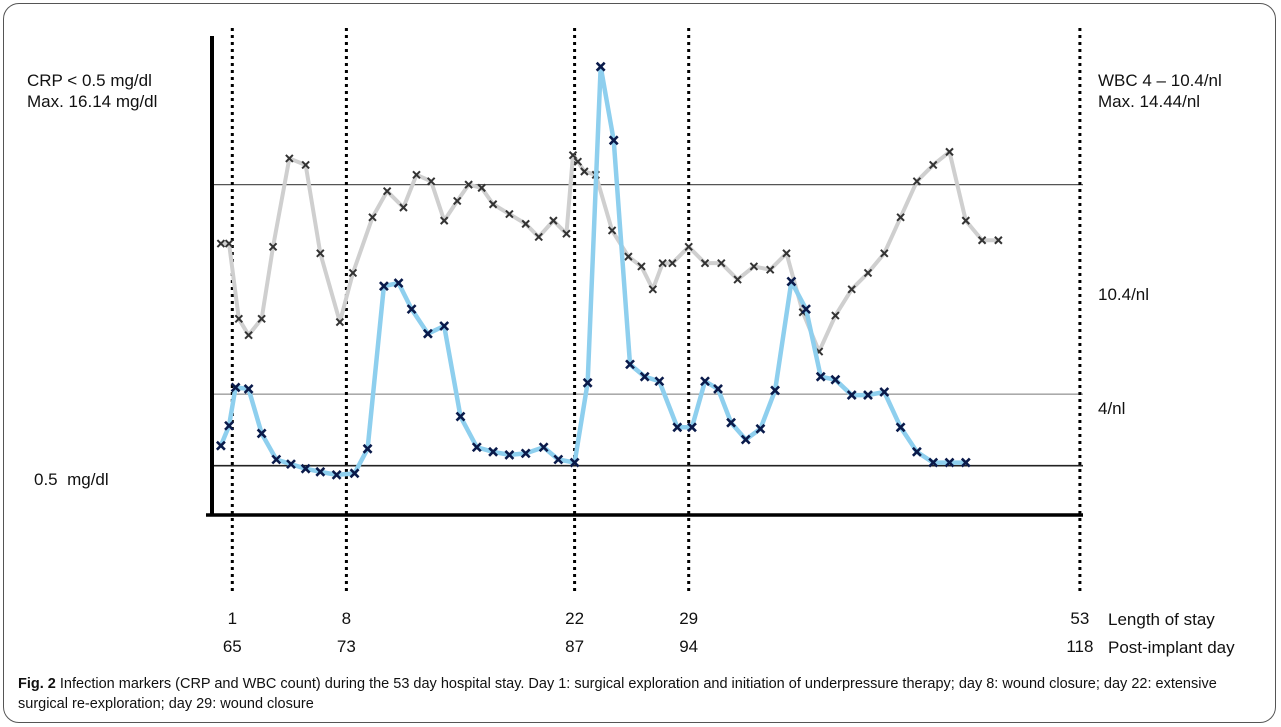  Describe the element at coordinates (1171, 647) in the screenshot. I see `post-implant-label: Post-implant day` at that location.